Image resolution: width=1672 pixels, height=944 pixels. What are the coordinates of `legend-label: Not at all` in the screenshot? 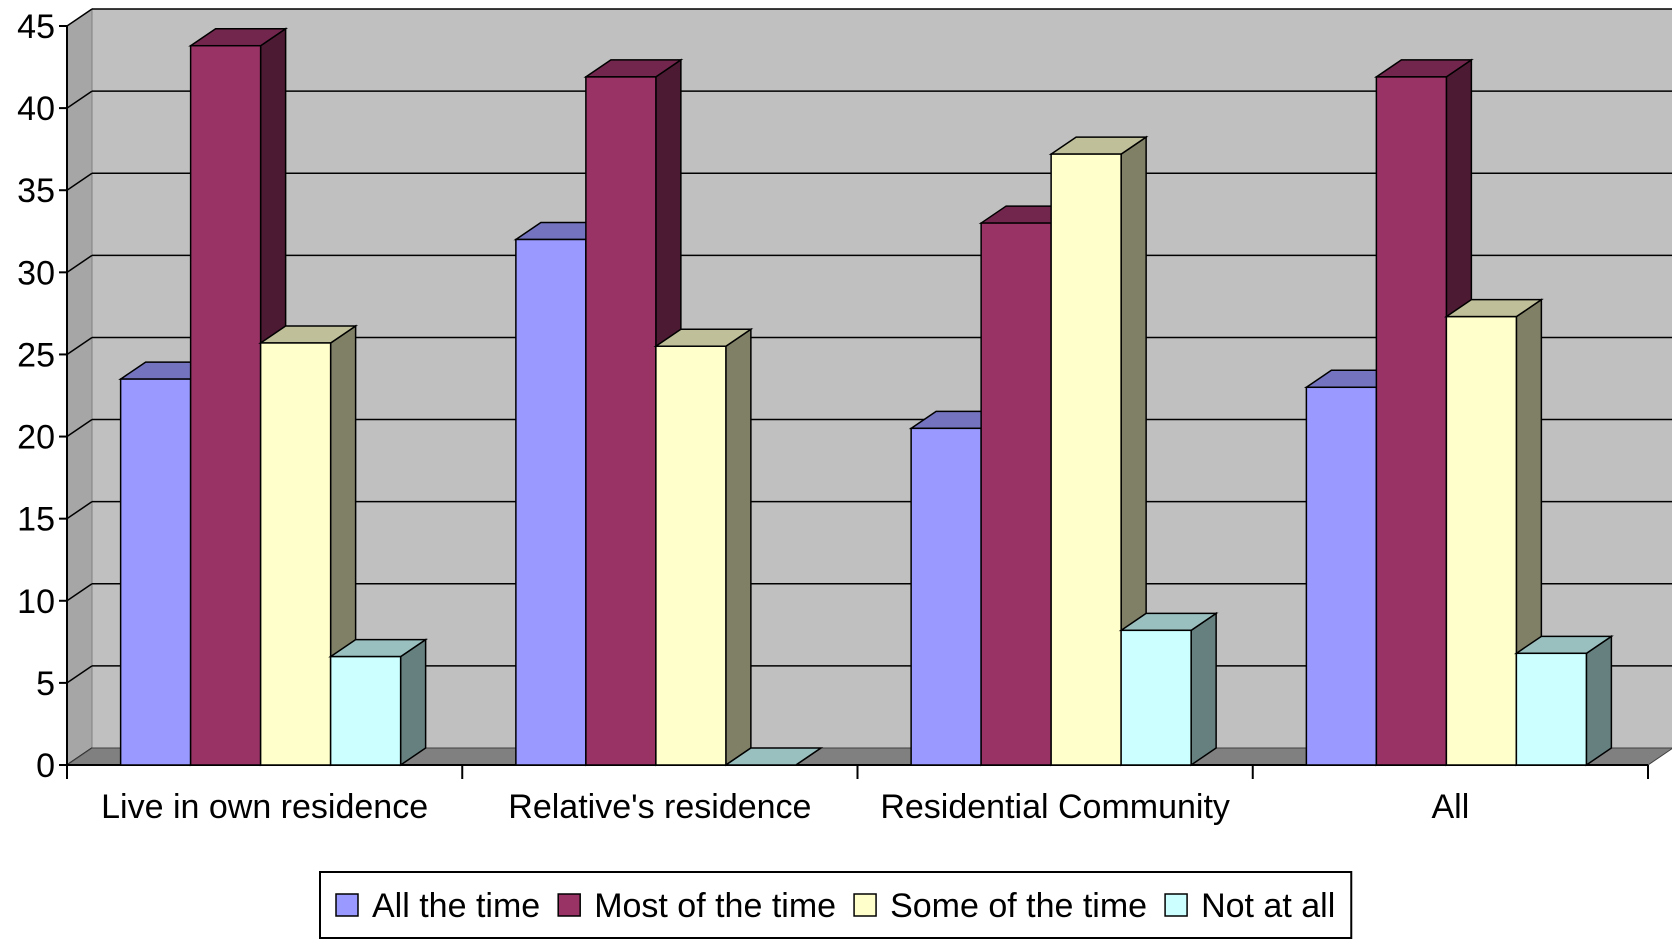 It's located at (1268, 906).